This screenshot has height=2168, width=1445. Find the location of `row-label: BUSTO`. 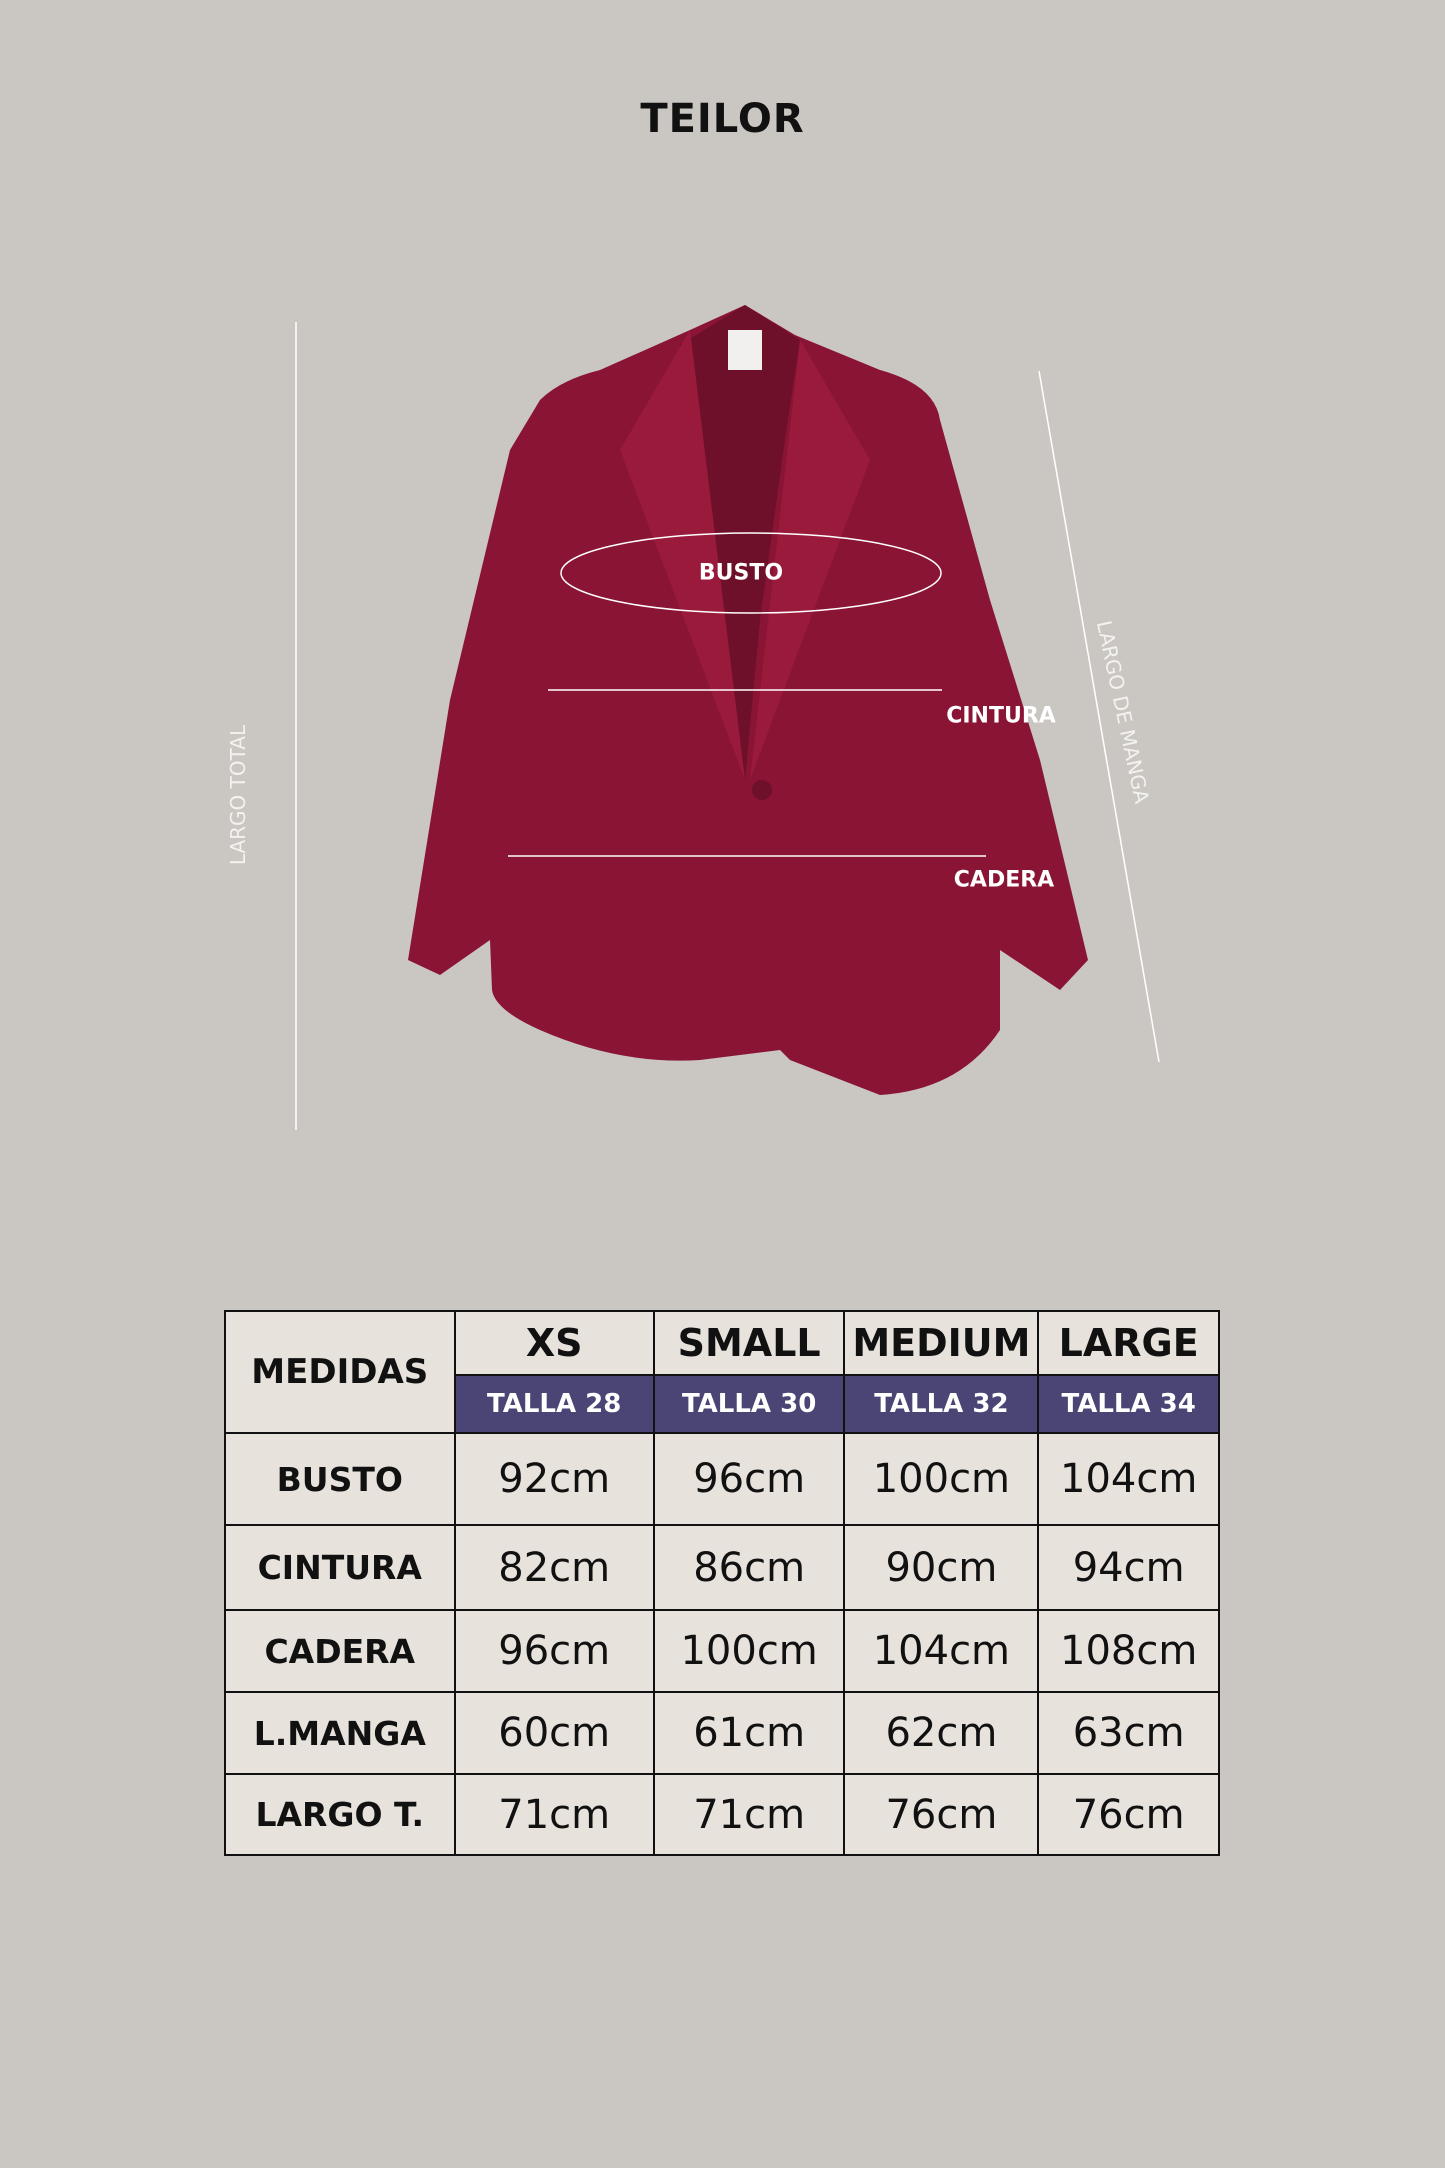

row-label: BUSTO is located at coordinates (340, 1479).